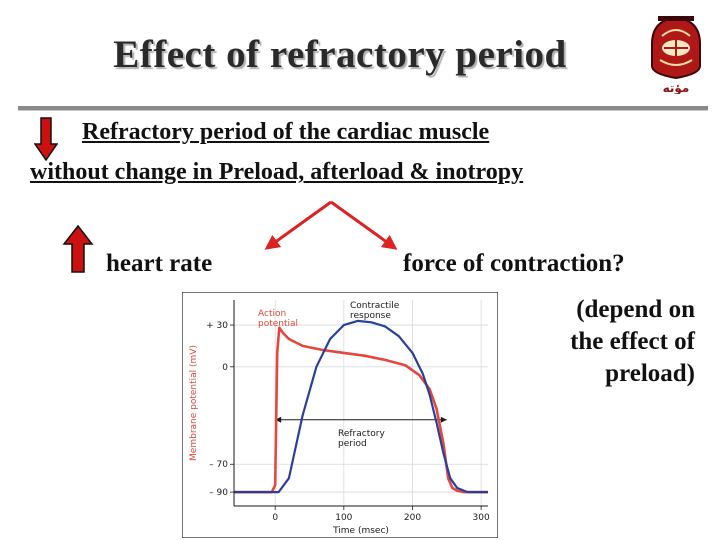  I want to click on university-logo-icon: مؤته, so click(676, 55).